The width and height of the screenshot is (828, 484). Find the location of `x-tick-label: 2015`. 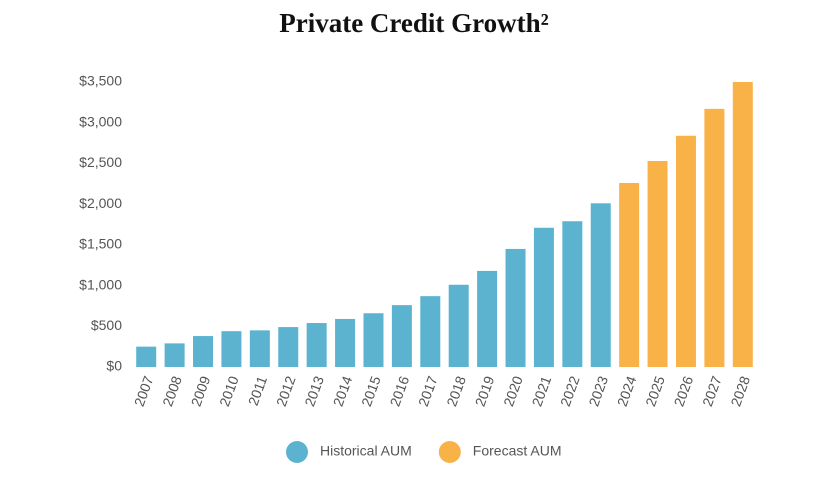

x-tick-label: 2015 is located at coordinates (371, 391).